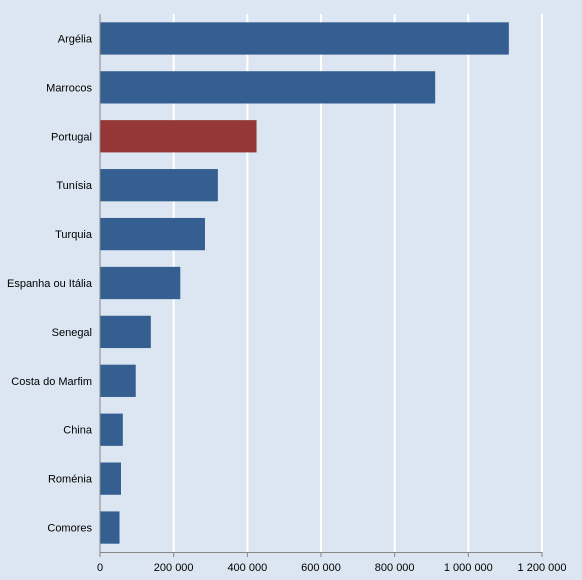 The height and width of the screenshot is (580, 582). Describe the element at coordinates (321, 568) in the screenshot. I see `x-tick-label: 600 000` at that location.